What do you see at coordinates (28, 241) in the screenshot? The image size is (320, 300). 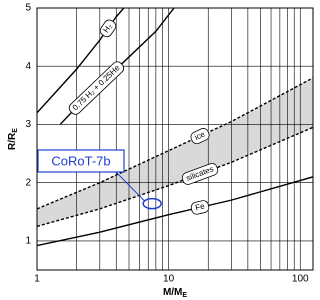 I see `y-tick-label: 1` at bounding box center [28, 241].